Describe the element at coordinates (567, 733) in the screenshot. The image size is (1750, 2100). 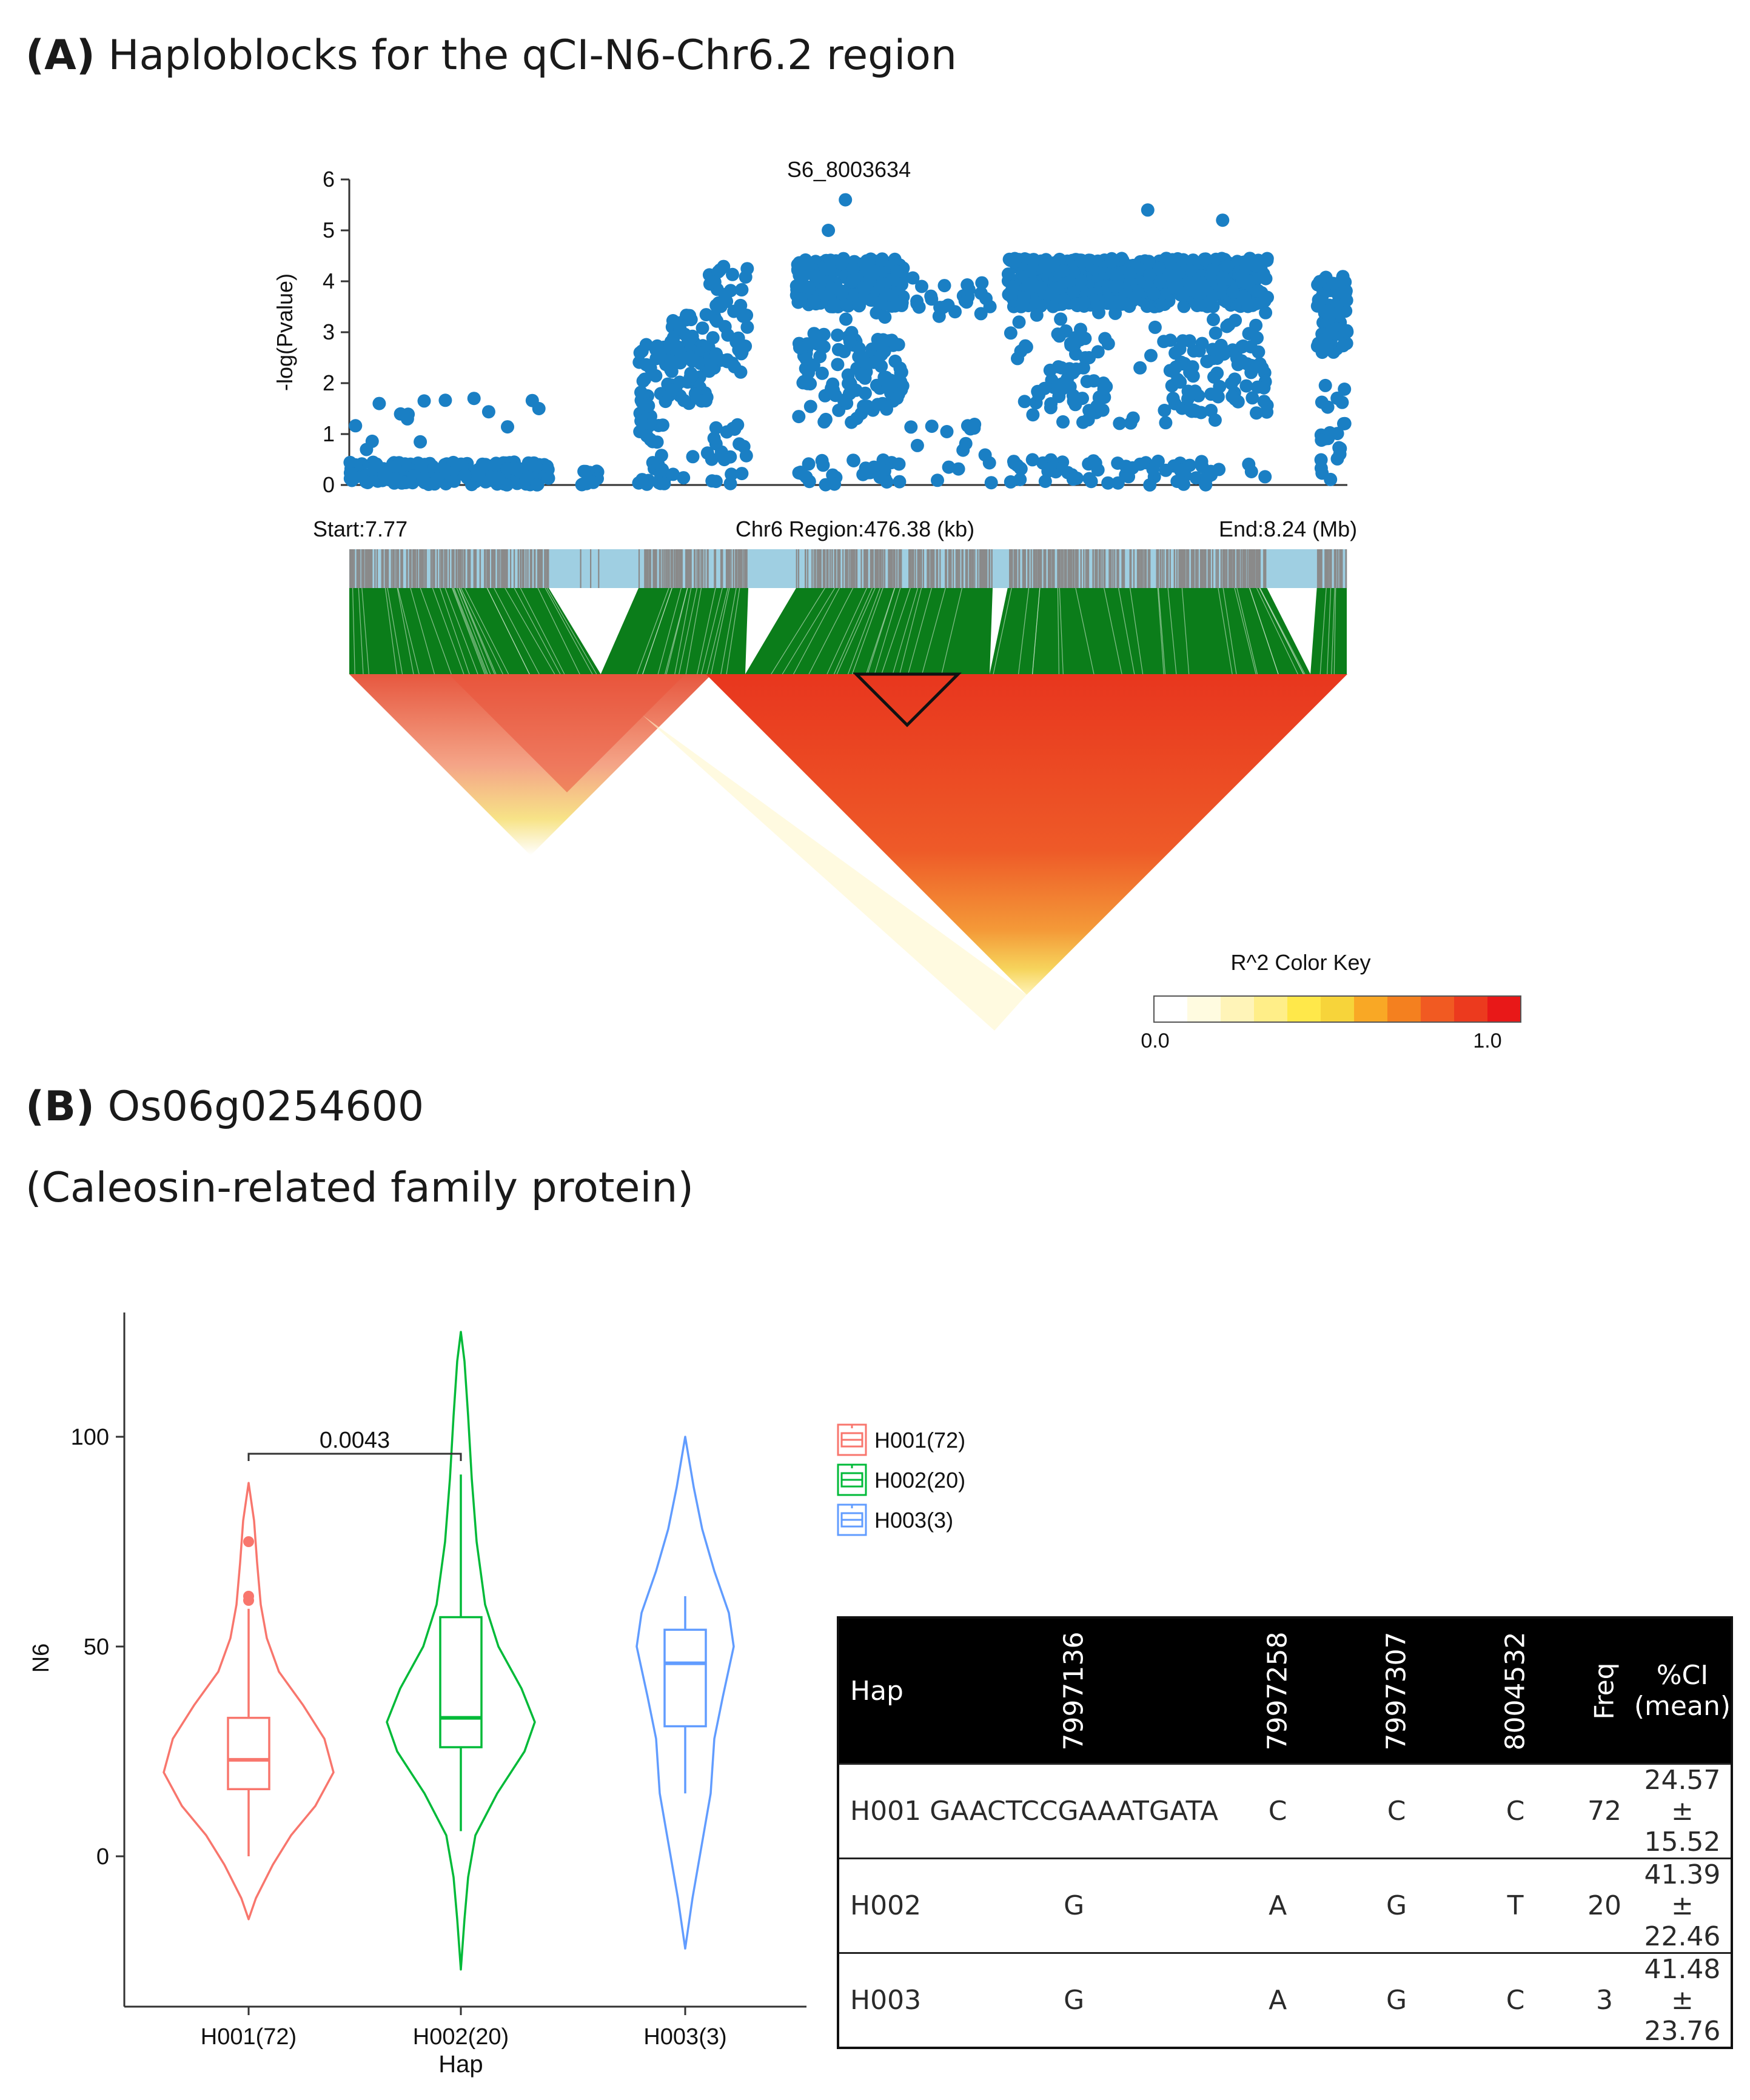
I see `ld-block-1-inner` at that location.